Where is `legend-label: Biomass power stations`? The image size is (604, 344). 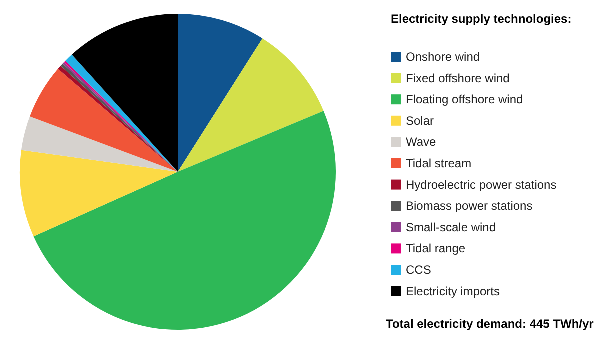
legend-label: Biomass power stations is located at coordinates (469, 206).